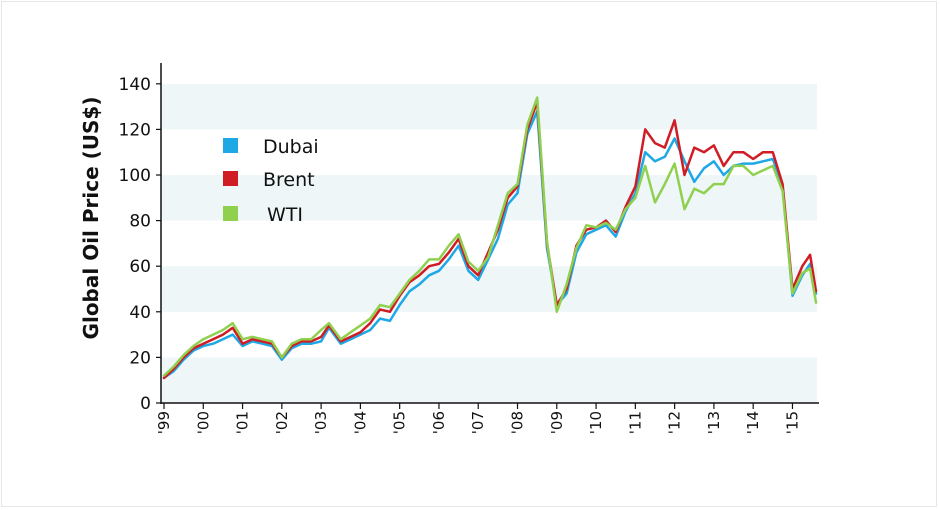  I want to click on x-tick-label: '13, so click(714, 422).